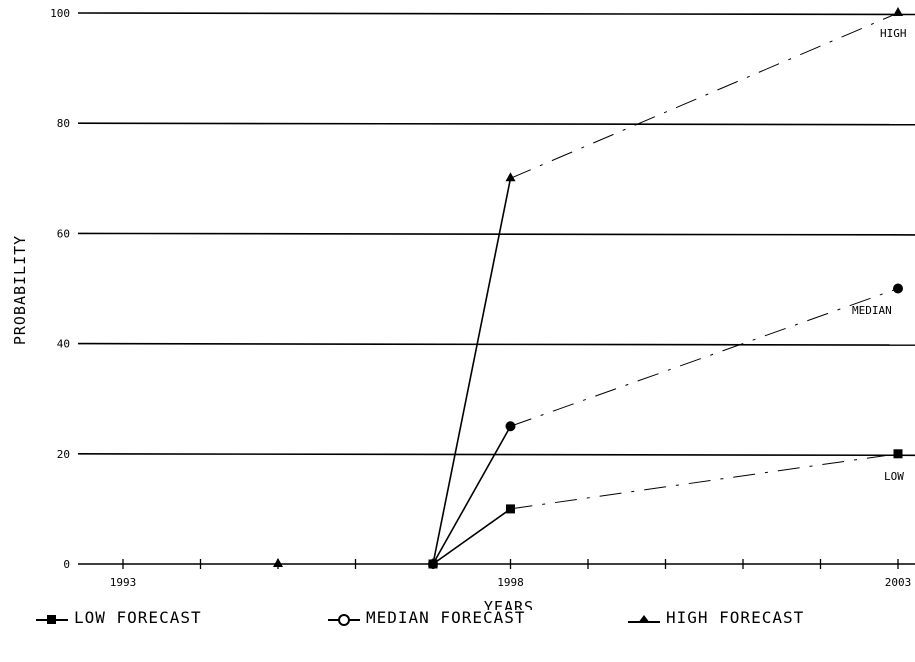 Image resolution: width=915 pixels, height=662 pixels. What do you see at coordinates (60, 13) in the screenshot?
I see `y-tick-label-100: 100` at bounding box center [60, 13].